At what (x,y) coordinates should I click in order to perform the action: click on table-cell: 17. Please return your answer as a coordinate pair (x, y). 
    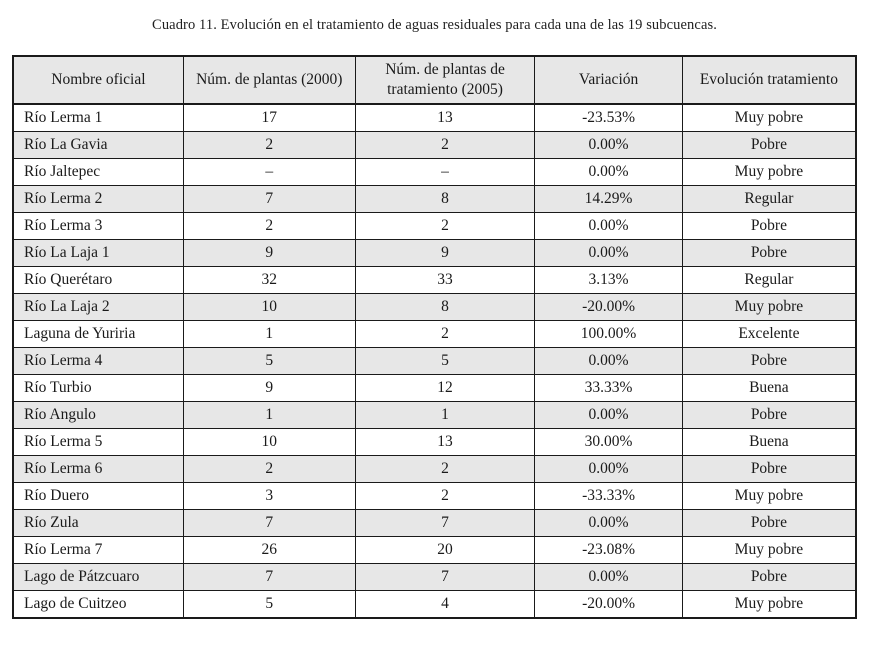
    Looking at the image, I should click on (269, 117).